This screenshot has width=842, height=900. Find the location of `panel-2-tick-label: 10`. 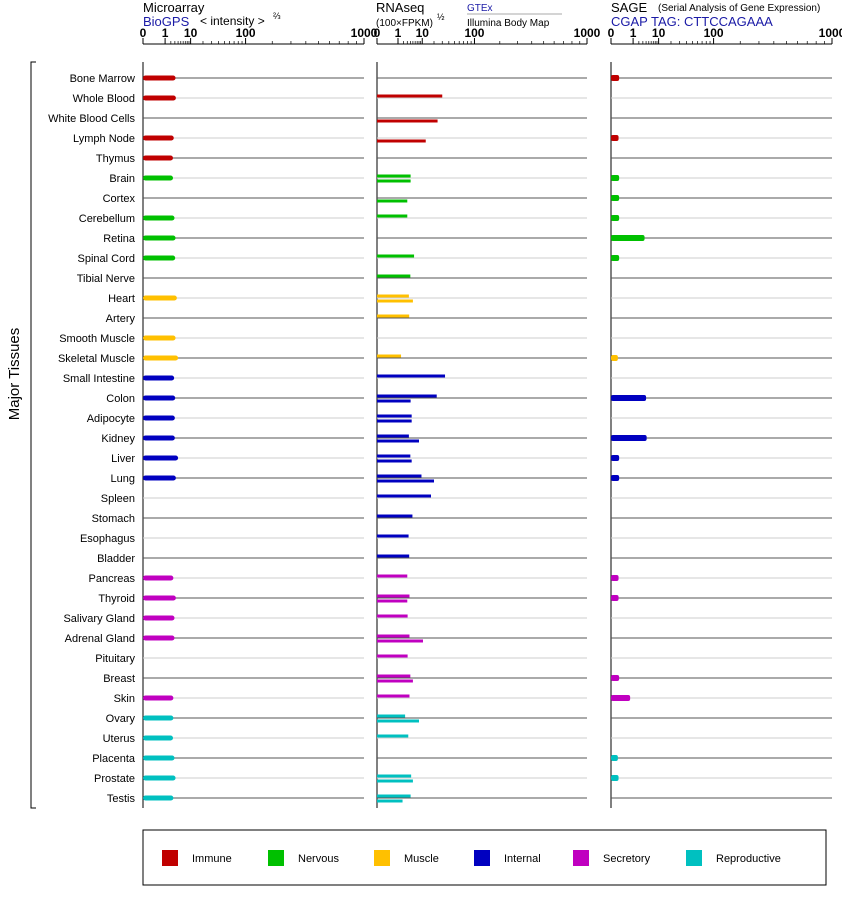

panel-2-tick-label: 10 is located at coordinates (659, 33).